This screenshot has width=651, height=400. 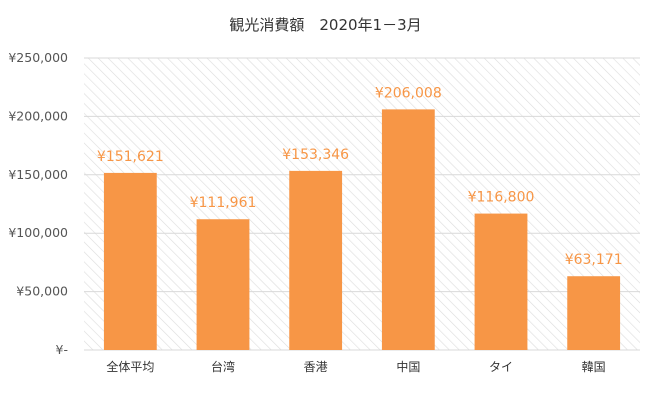 I want to click on y-tick-label: ¥50,000, so click(x=42, y=291).